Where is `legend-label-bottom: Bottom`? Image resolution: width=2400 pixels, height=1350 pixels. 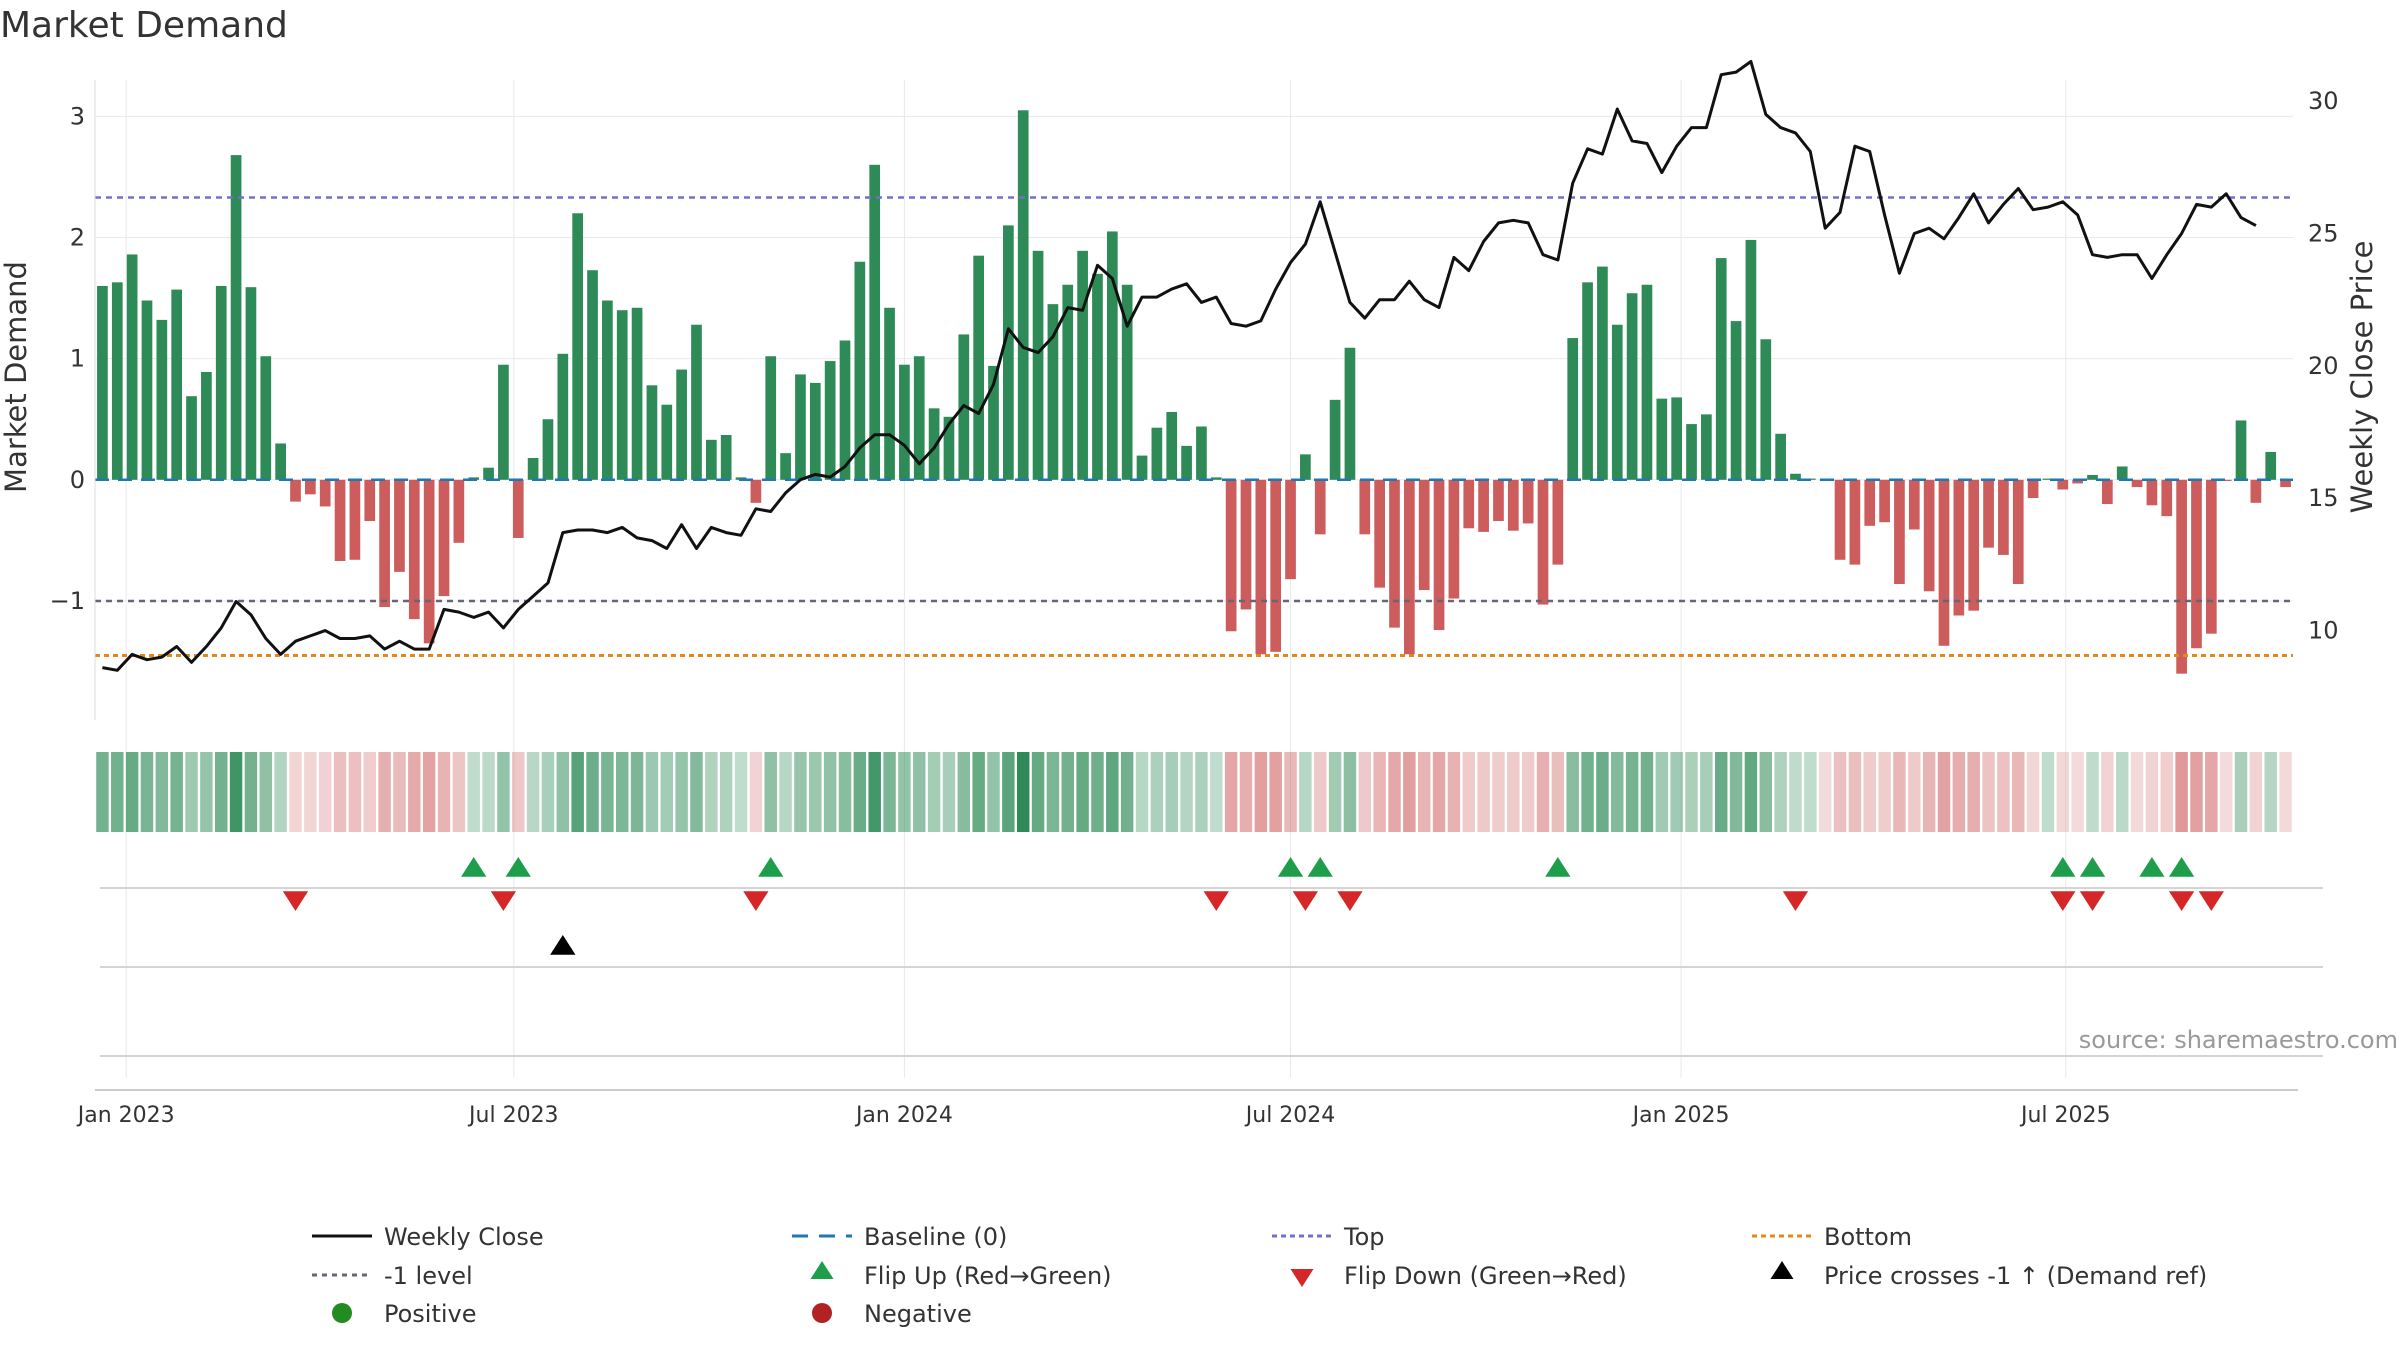 legend-label-bottom: Bottom is located at coordinates (1868, 1237).